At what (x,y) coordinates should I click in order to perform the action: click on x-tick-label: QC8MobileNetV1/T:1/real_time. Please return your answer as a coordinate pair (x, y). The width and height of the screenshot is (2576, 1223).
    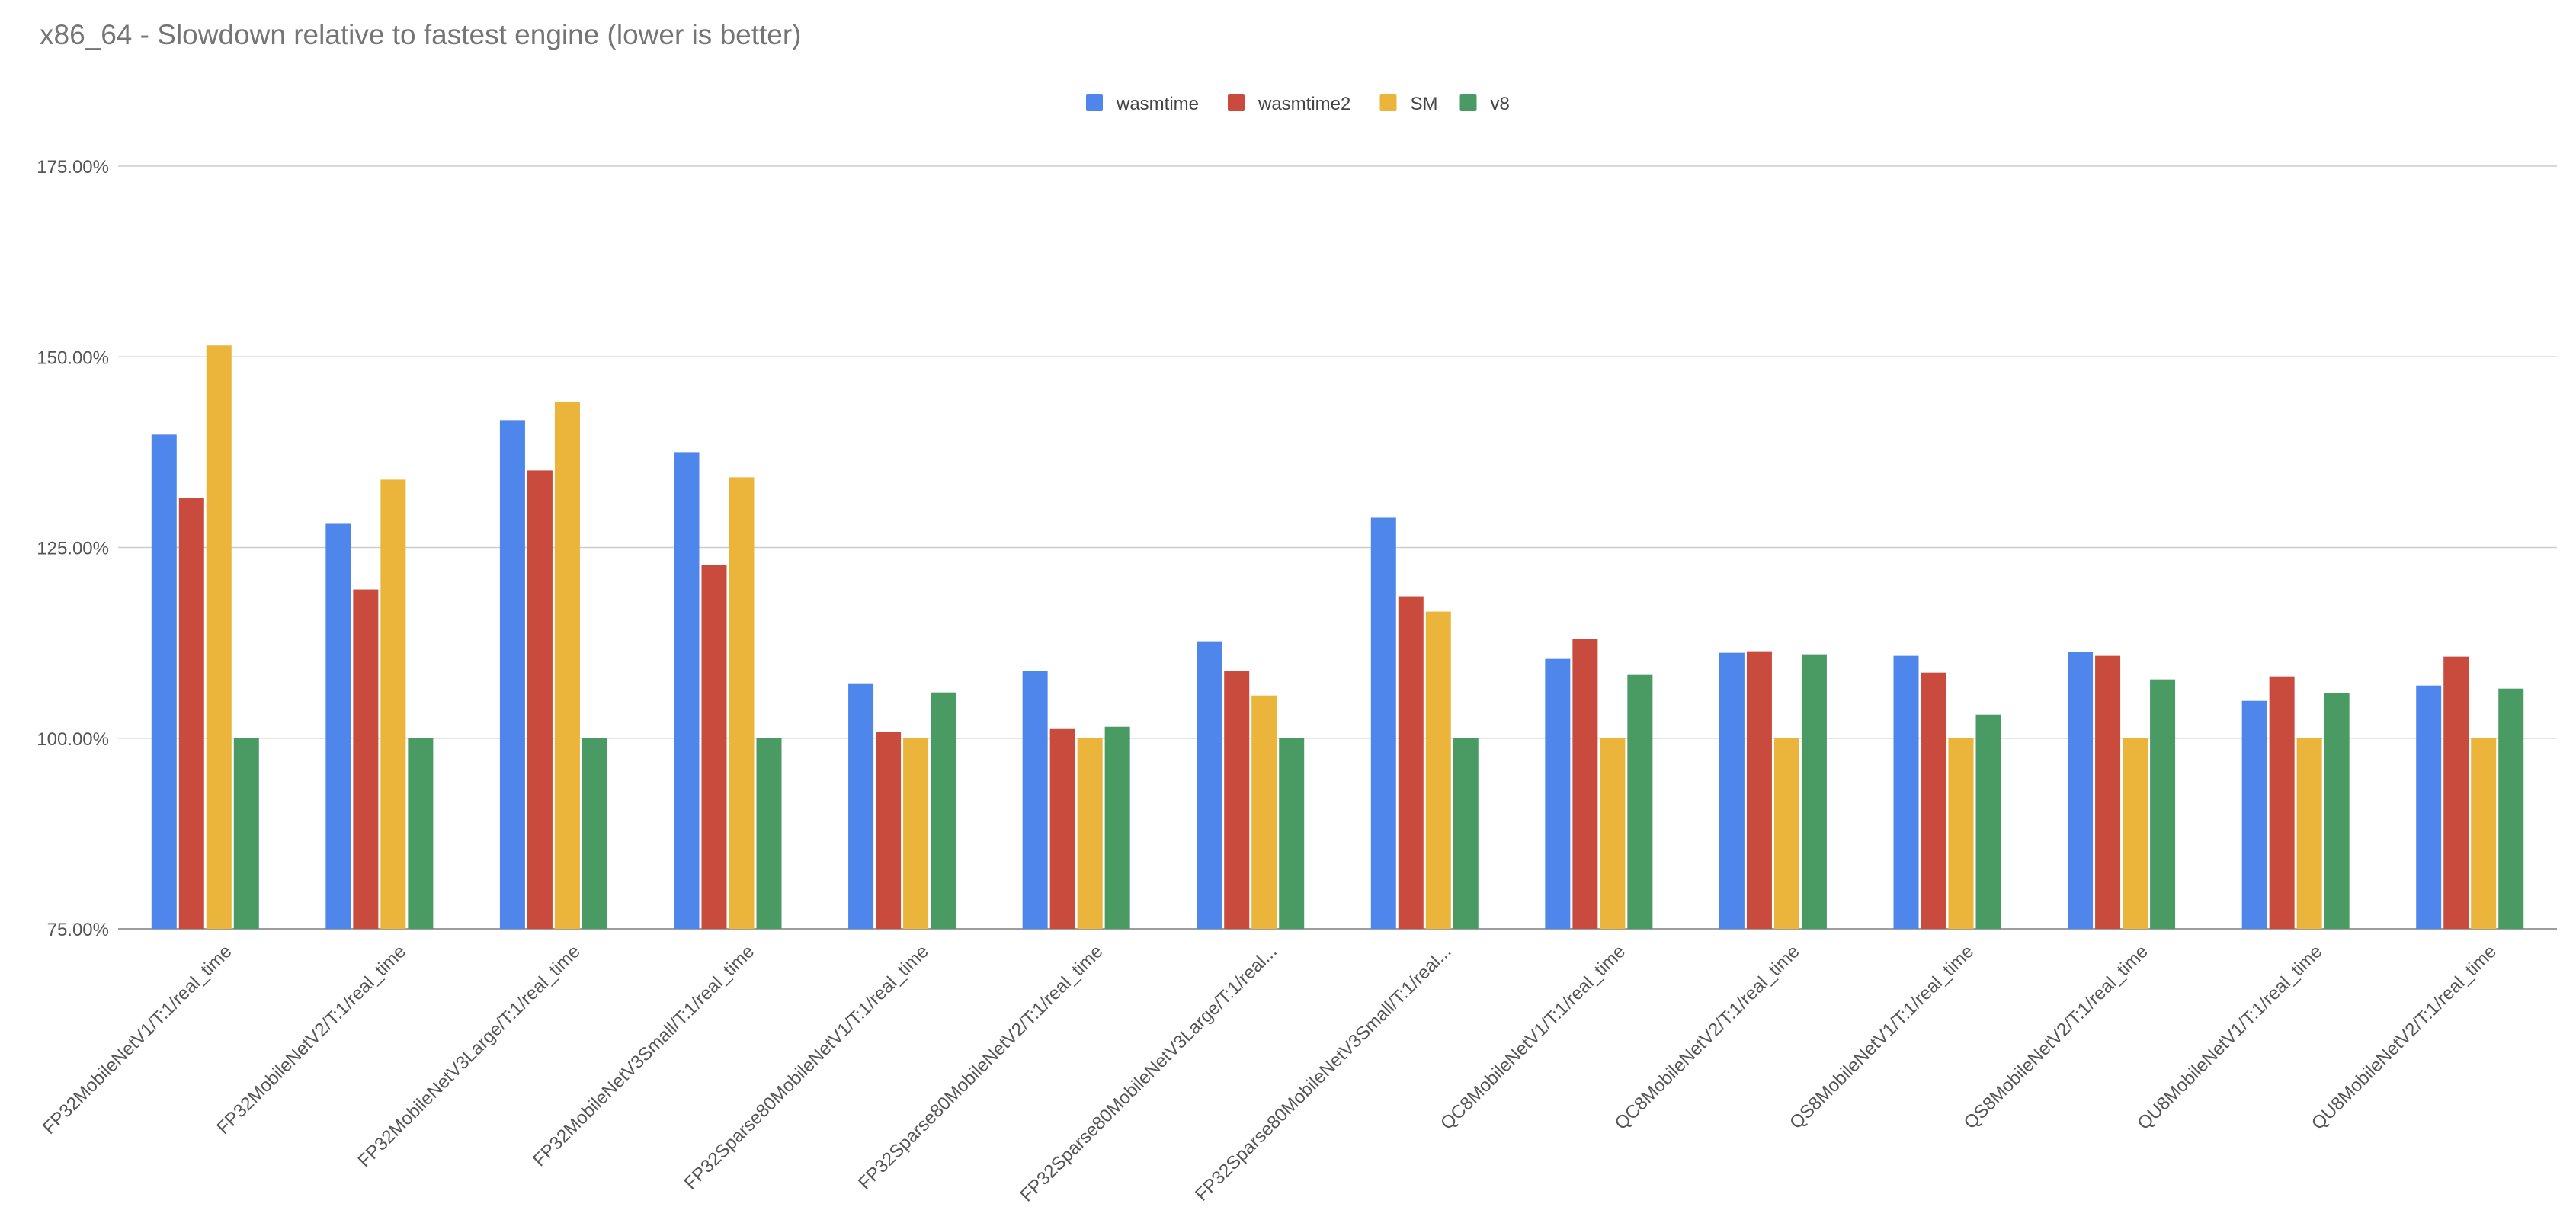
    Looking at the image, I should click on (1533, 1037).